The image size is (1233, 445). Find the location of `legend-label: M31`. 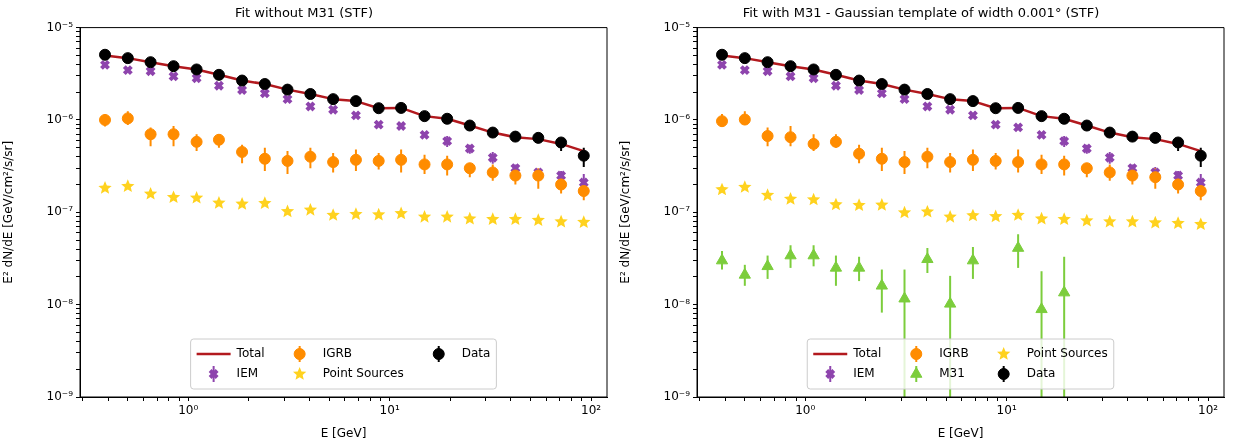

legend-label: M31 is located at coordinates (952, 373).